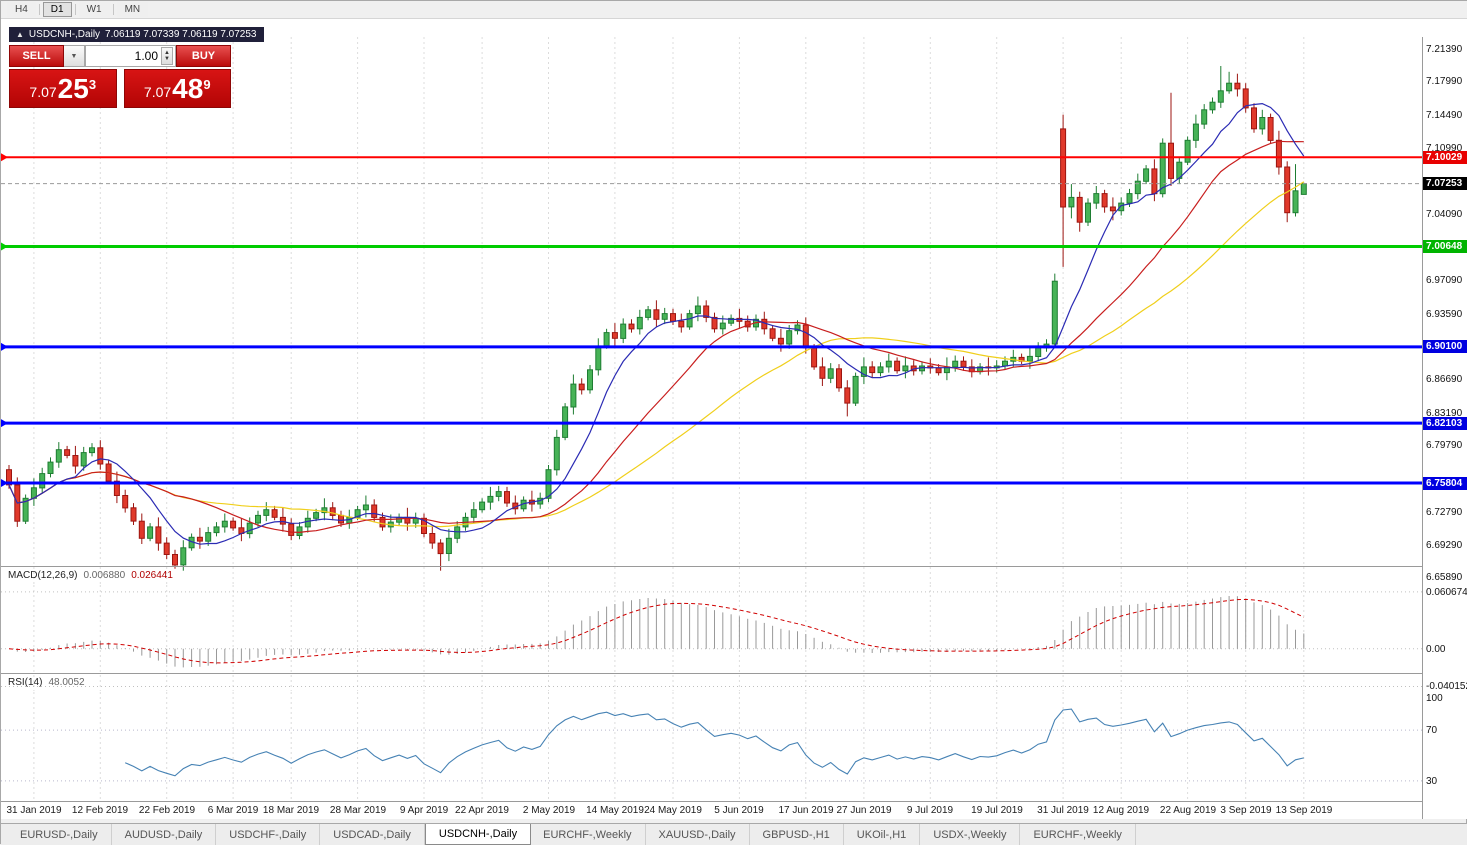 Image resolution: width=1467 pixels, height=845 pixels. Describe the element at coordinates (424, 810) in the screenshot. I see `date-axis-label: 9 Apr 2019` at that location.